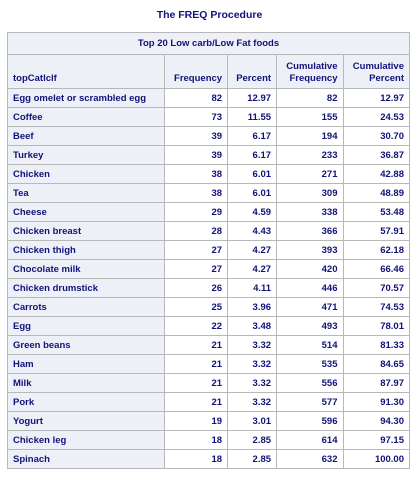 The width and height of the screenshot is (419, 481). What do you see at coordinates (196, 421) in the screenshot?
I see `cell-frequency: 19` at bounding box center [196, 421].